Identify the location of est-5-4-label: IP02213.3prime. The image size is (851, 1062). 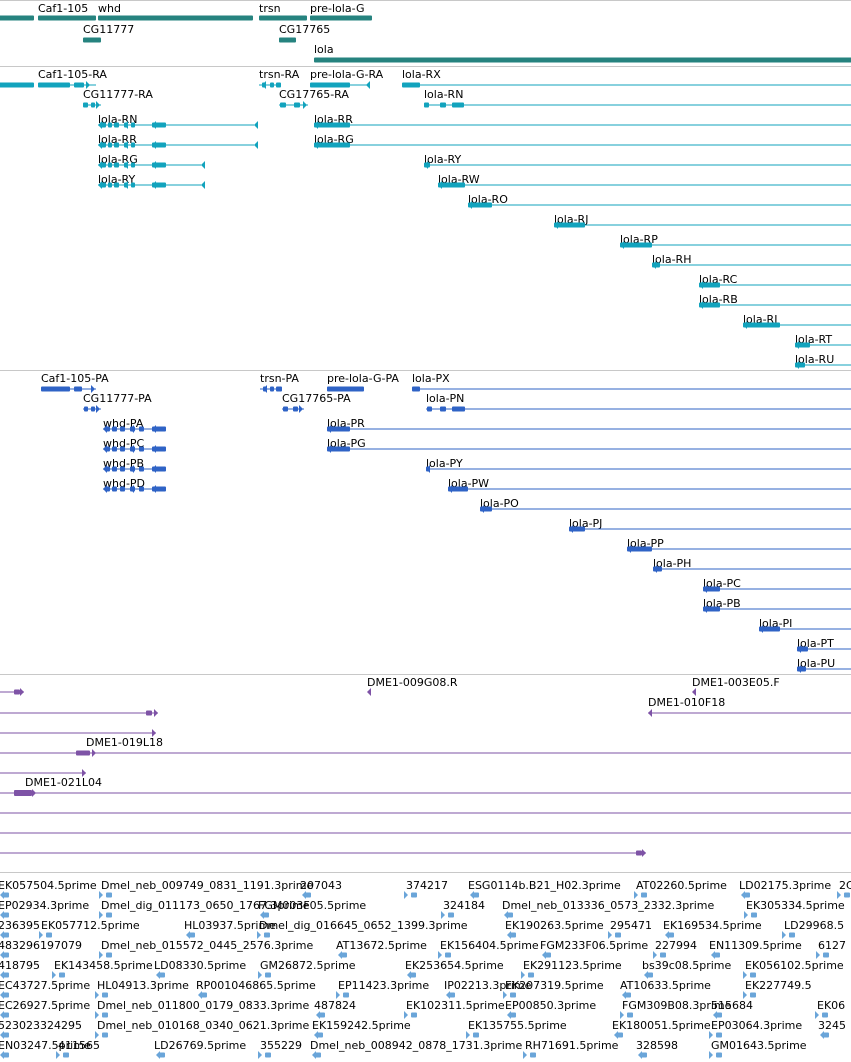
(488, 985).